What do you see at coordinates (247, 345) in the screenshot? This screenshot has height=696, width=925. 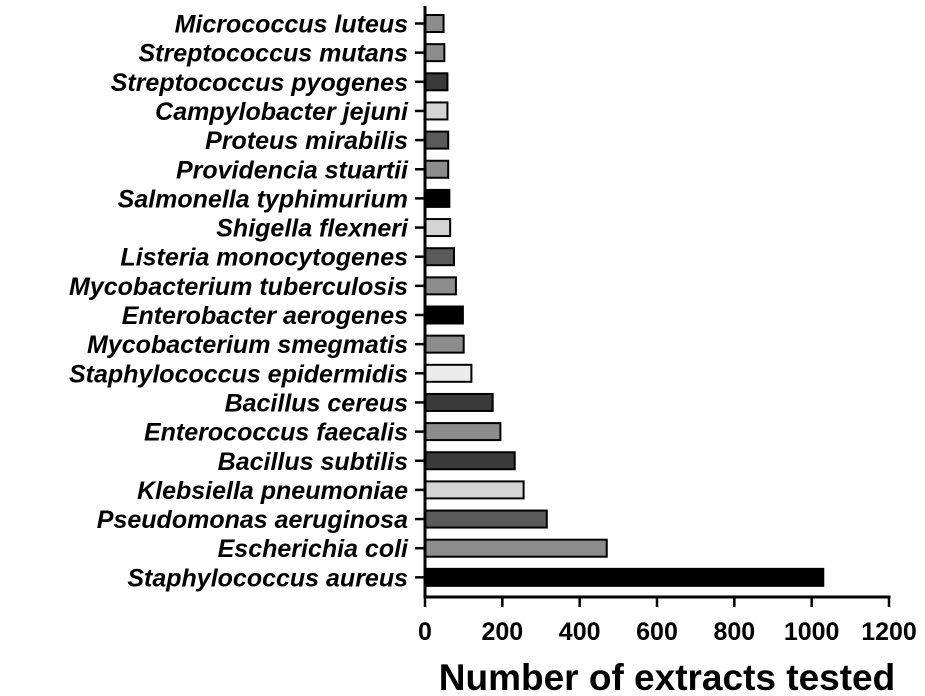 I see `category-label: Mycobacterium smegmatis` at bounding box center [247, 345].